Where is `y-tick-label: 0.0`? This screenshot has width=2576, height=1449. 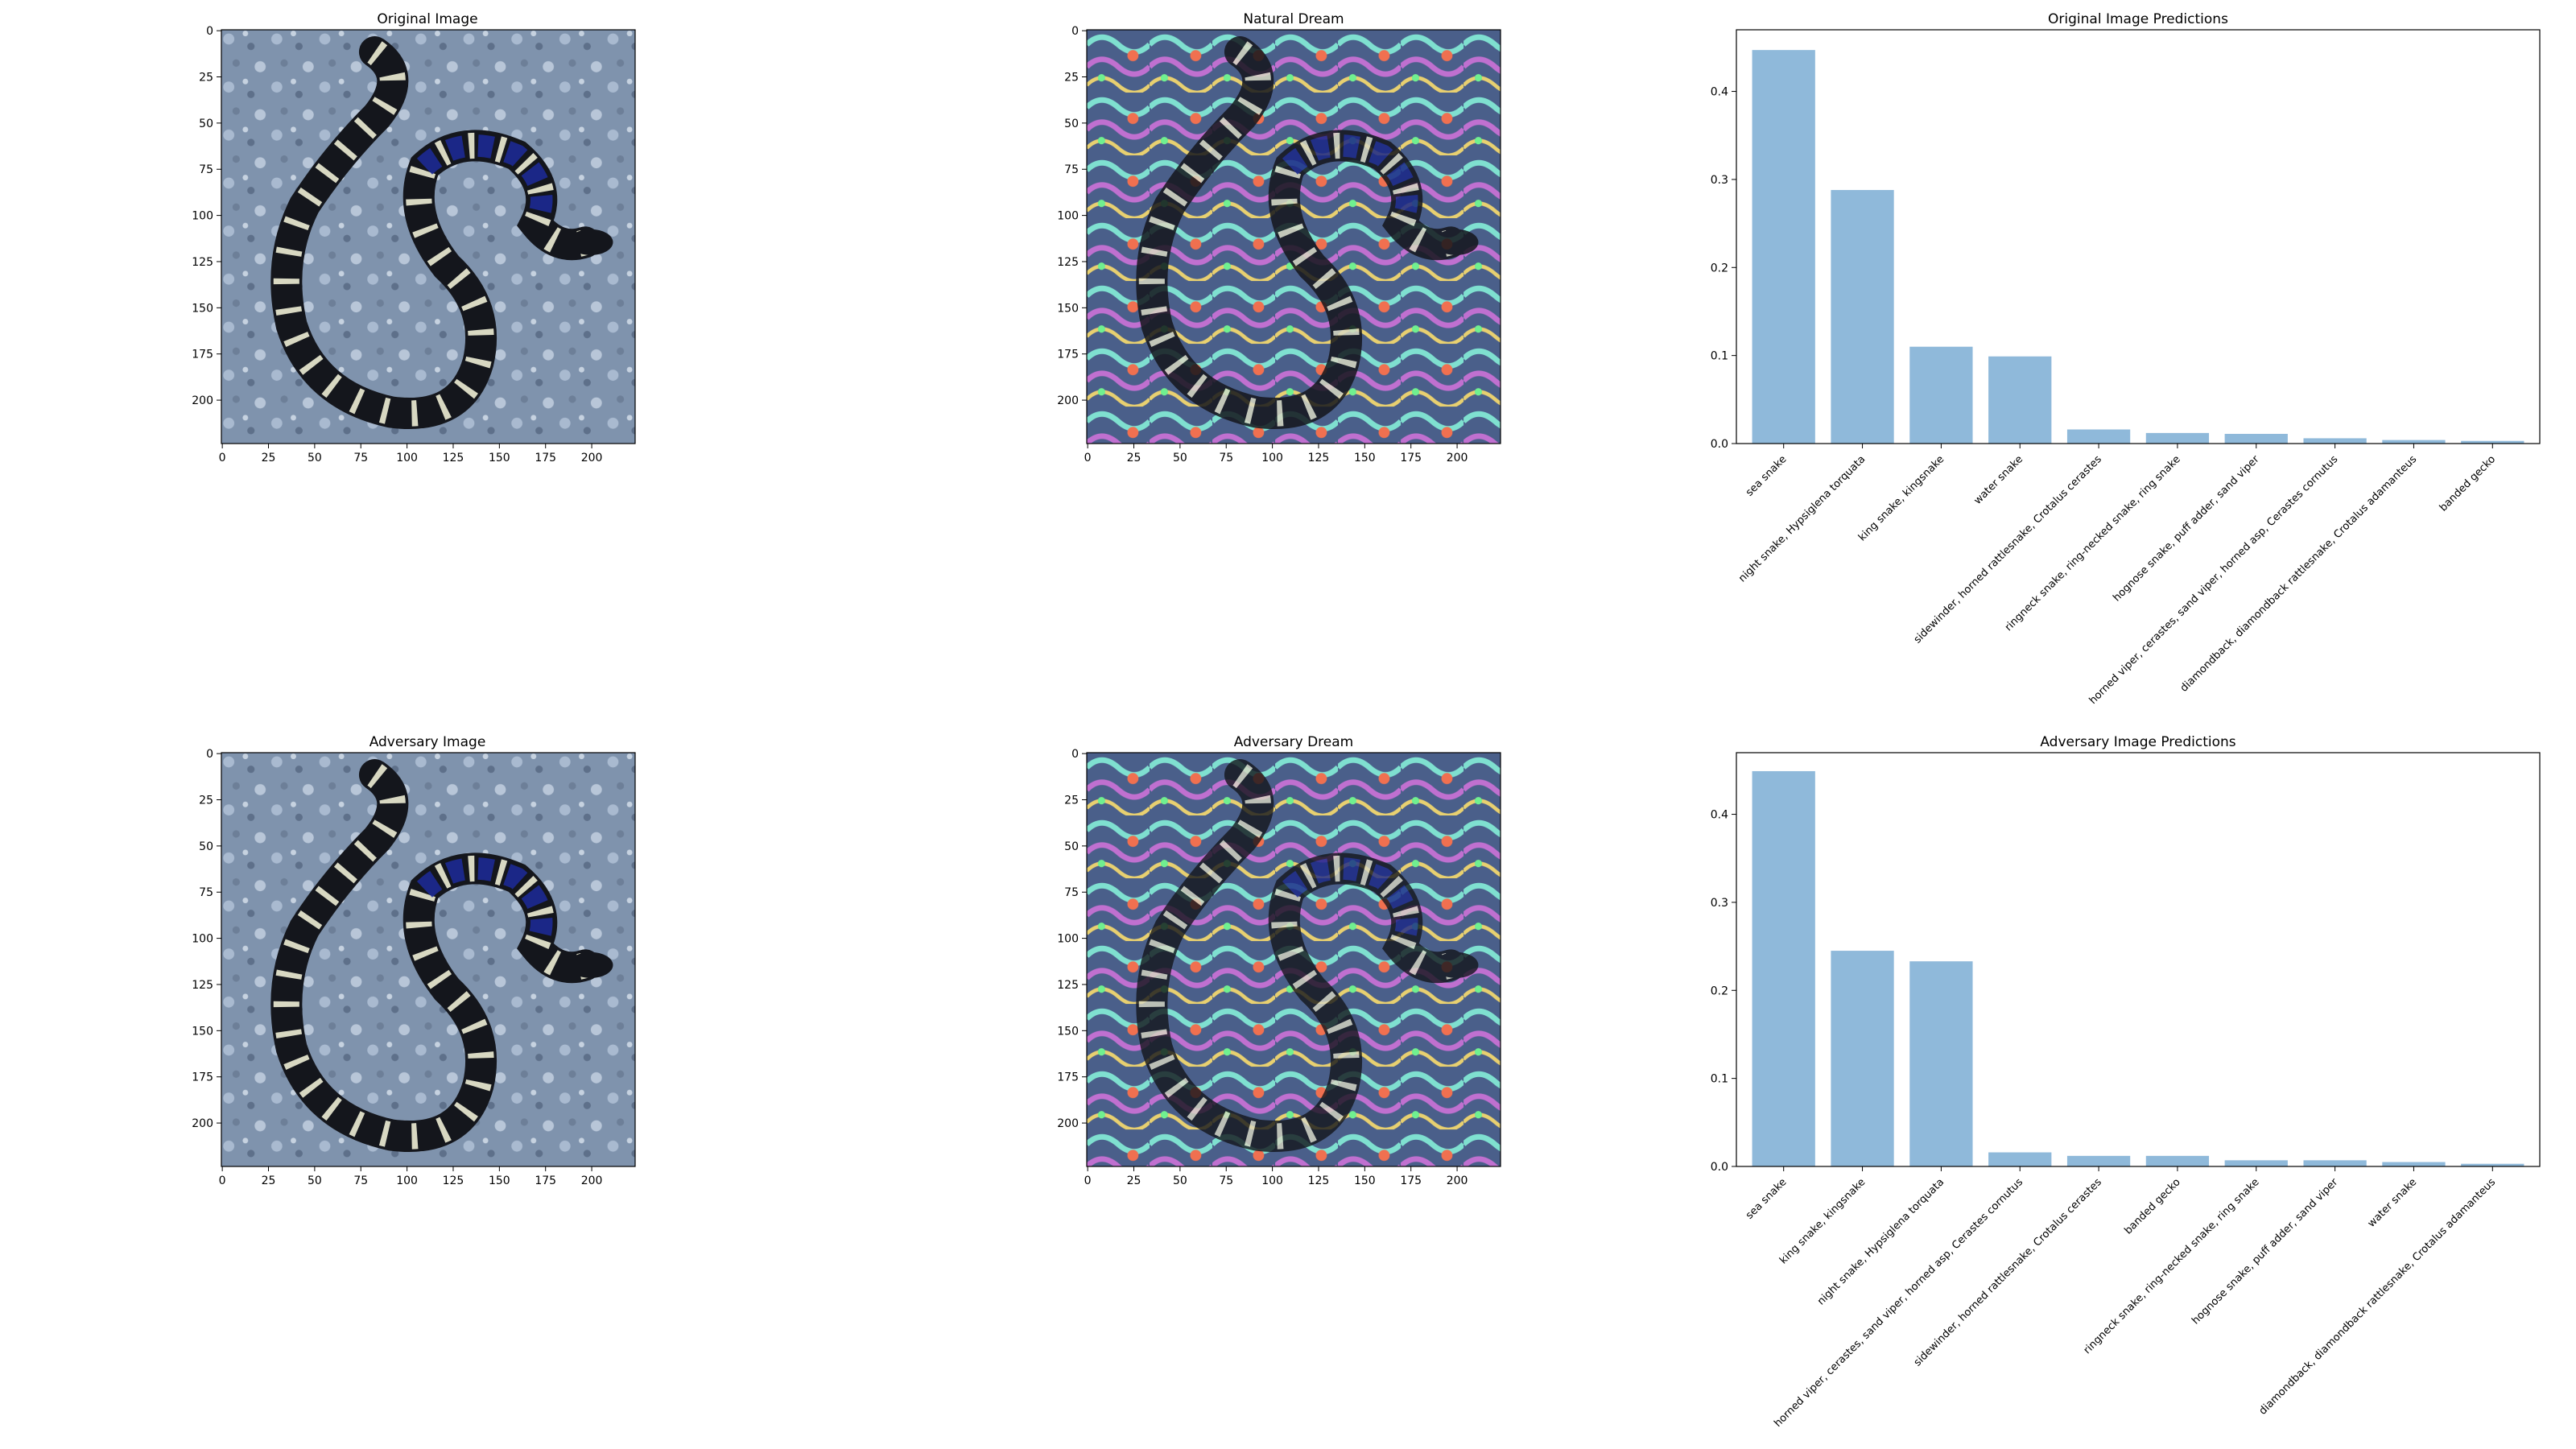 y-tick-label: 0.0 is located at coordinates (1719, 1167).